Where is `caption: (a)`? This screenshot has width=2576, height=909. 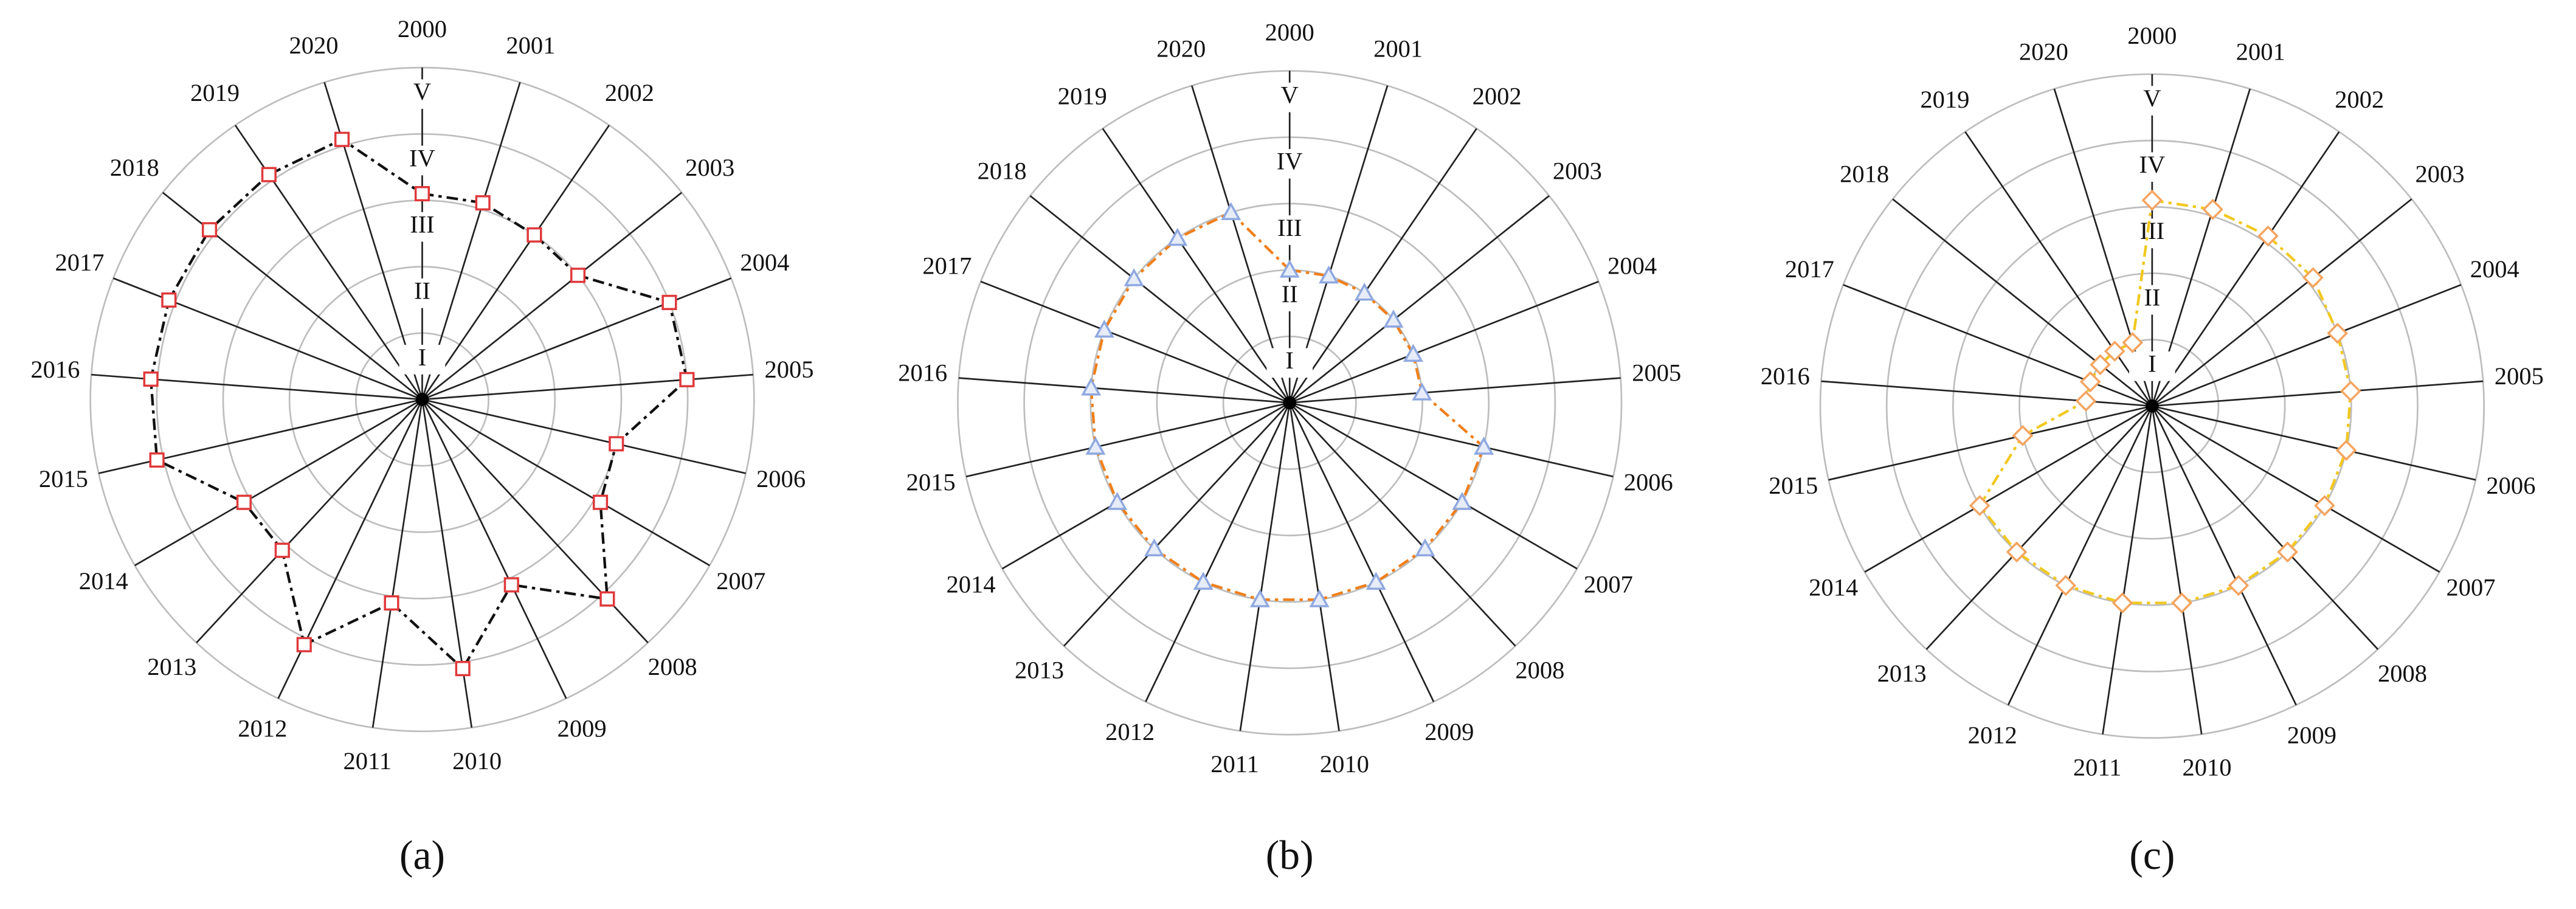
caption: (a) is located at coordinates (422, 855).